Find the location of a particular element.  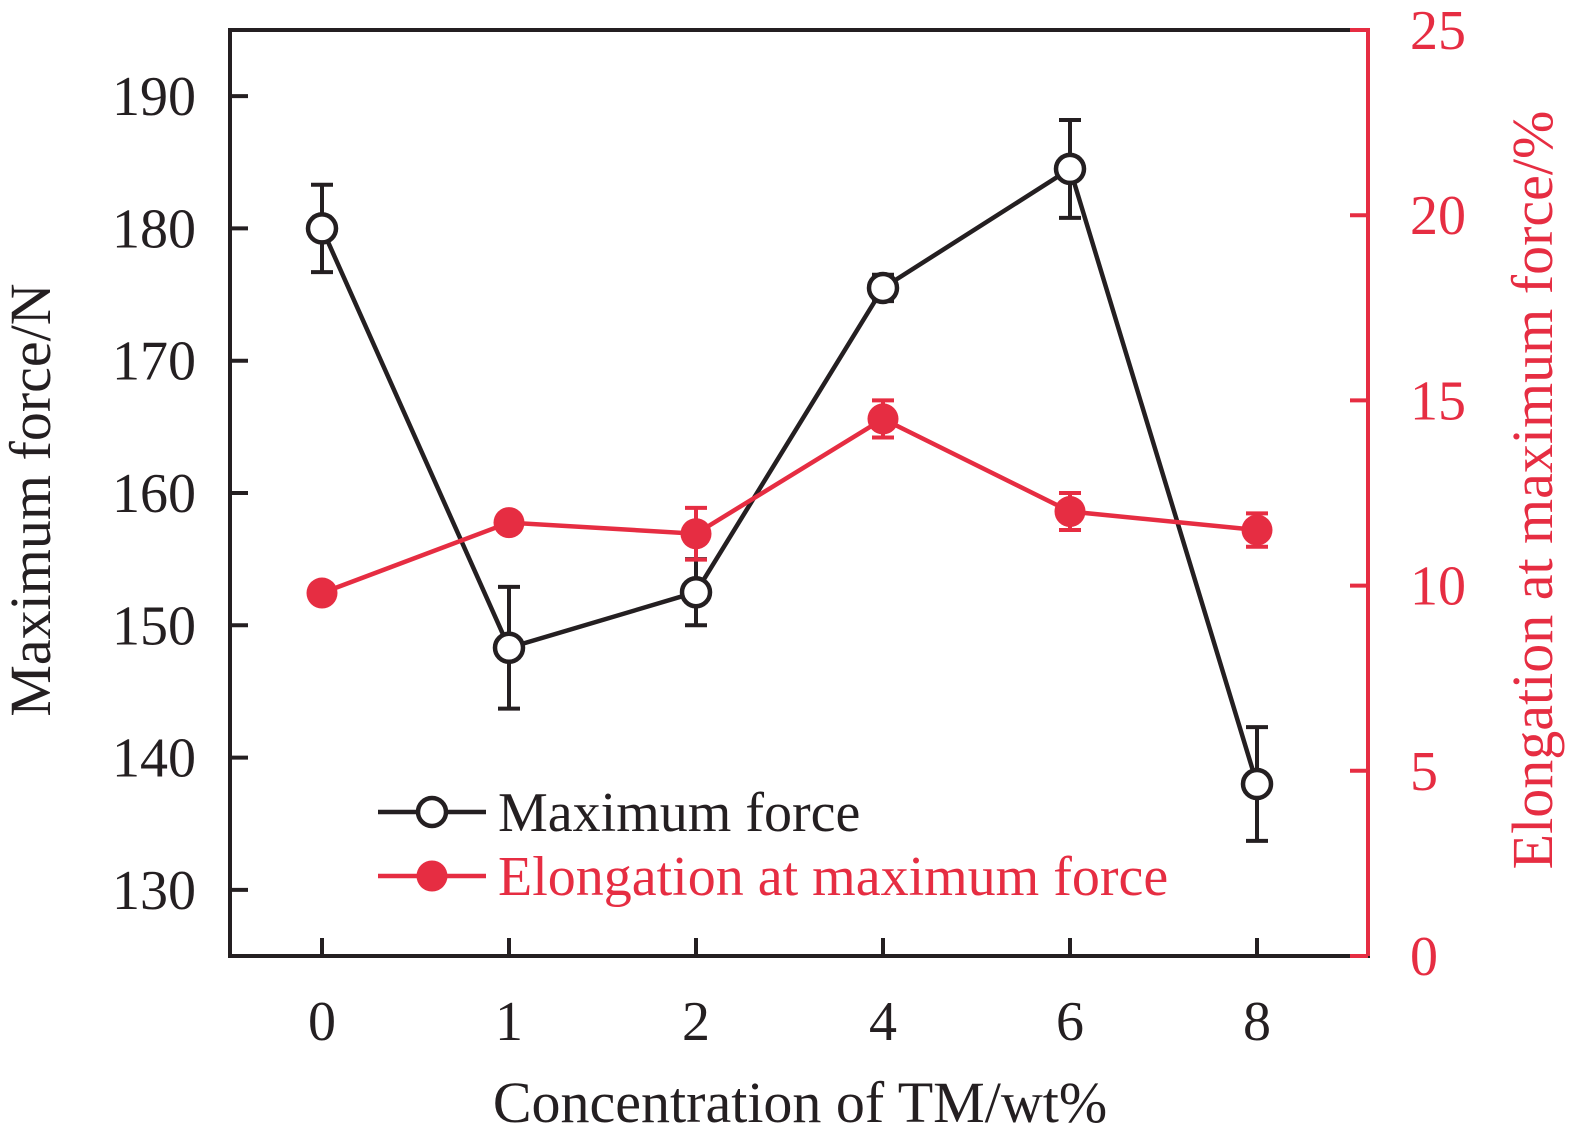

left-tick-label: 170 is located at coordinates (154, 362).